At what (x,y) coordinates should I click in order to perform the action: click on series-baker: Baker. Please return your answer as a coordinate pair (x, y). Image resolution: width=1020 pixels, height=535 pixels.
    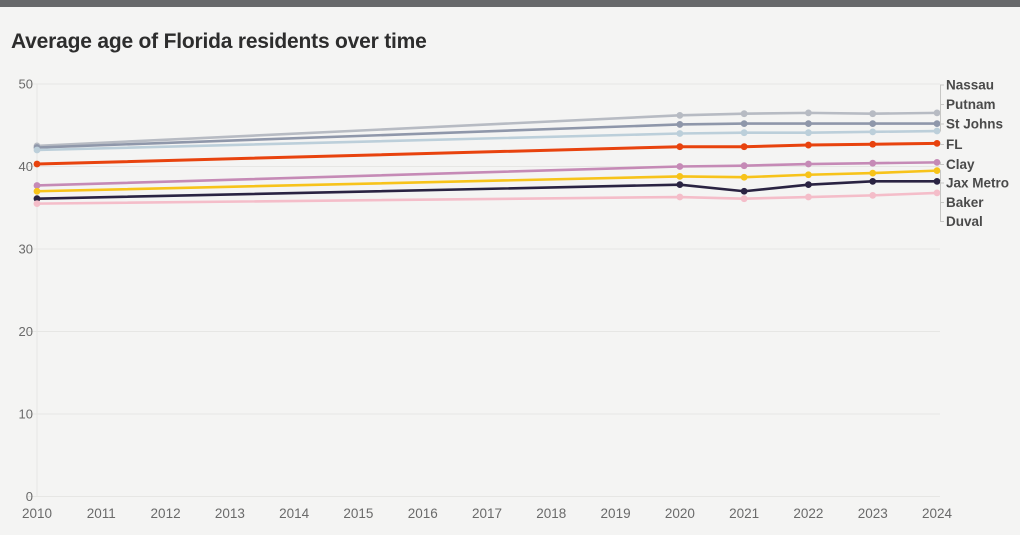
    Looking at the image, I should click on (508, 193).